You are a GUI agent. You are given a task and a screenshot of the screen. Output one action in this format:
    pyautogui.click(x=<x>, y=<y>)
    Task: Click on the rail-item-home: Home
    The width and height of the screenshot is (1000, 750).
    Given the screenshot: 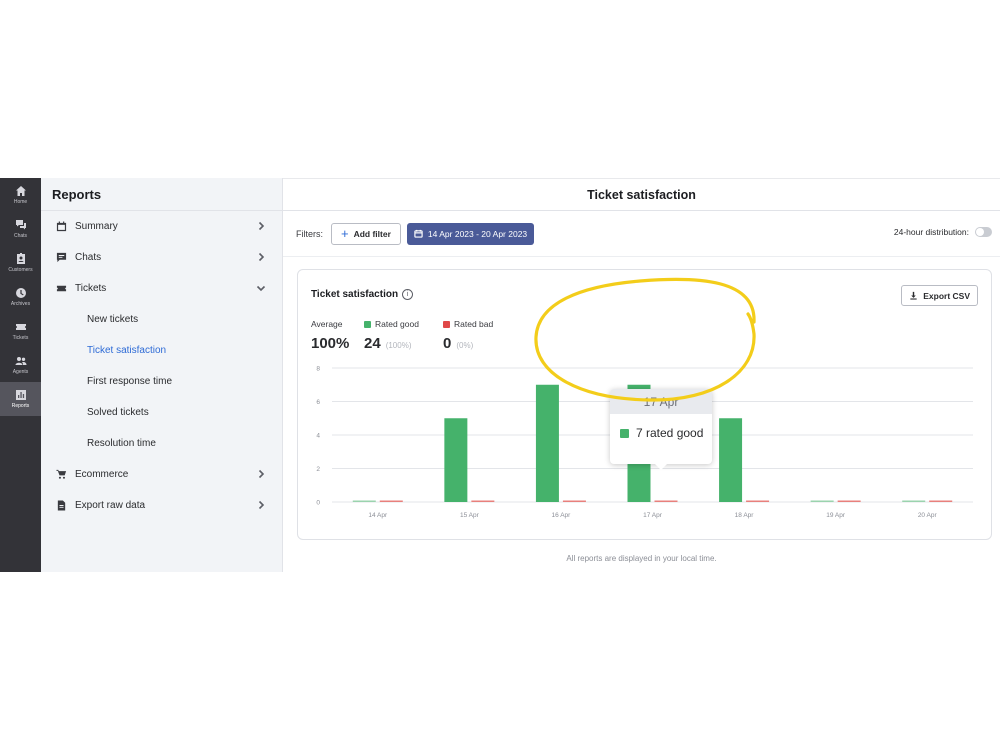 What is the action you would take?
    pyautogui.click(x=20, y=195)
    